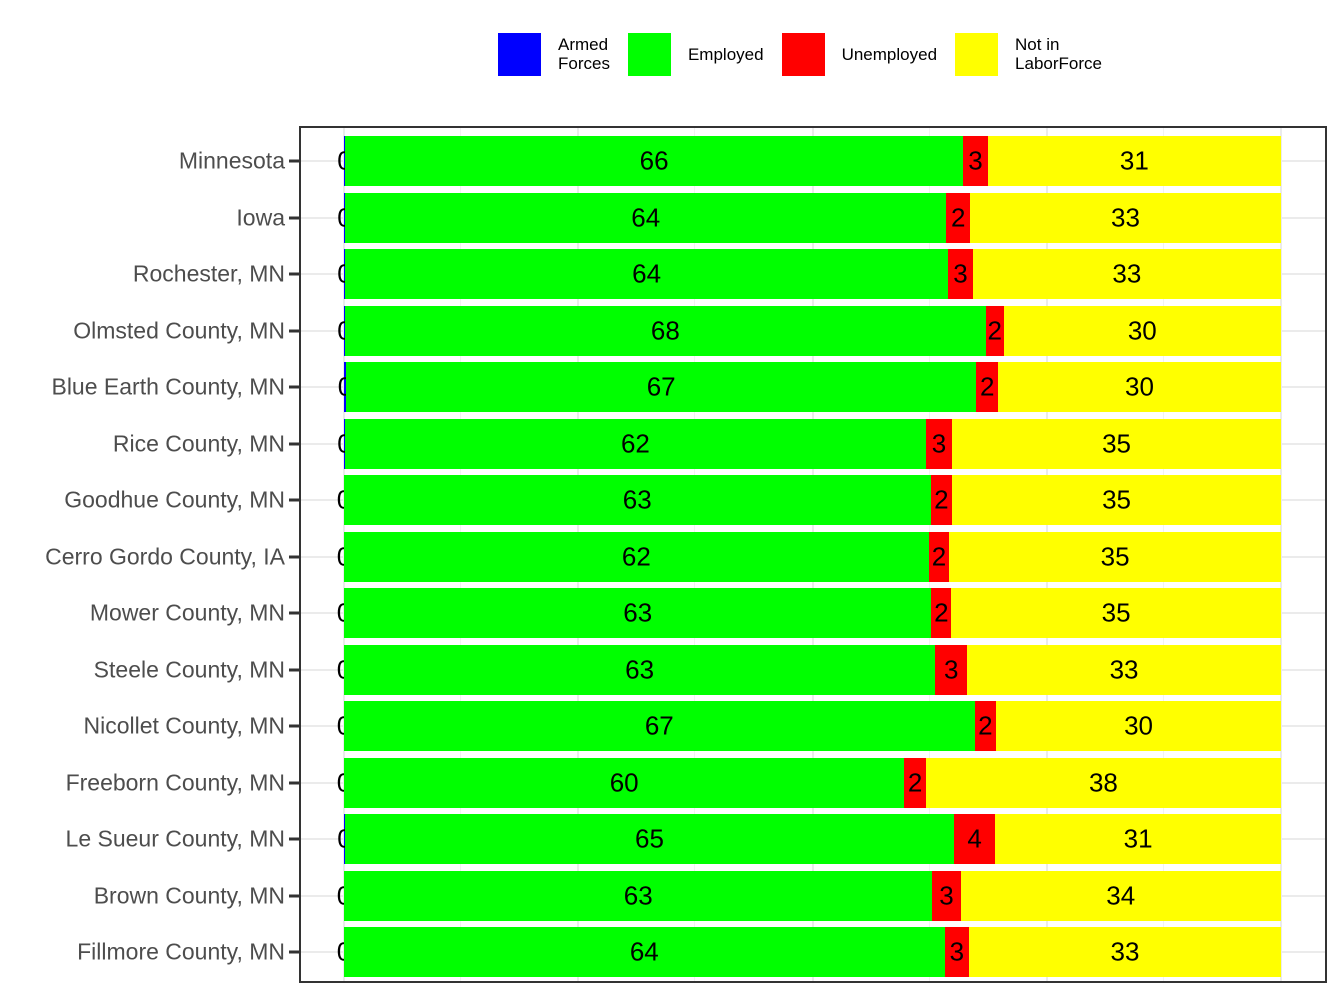 The width and height of the screenshot is (1344, 1008). I want to click on legend-label: Armed Forces, so click(584, 54).